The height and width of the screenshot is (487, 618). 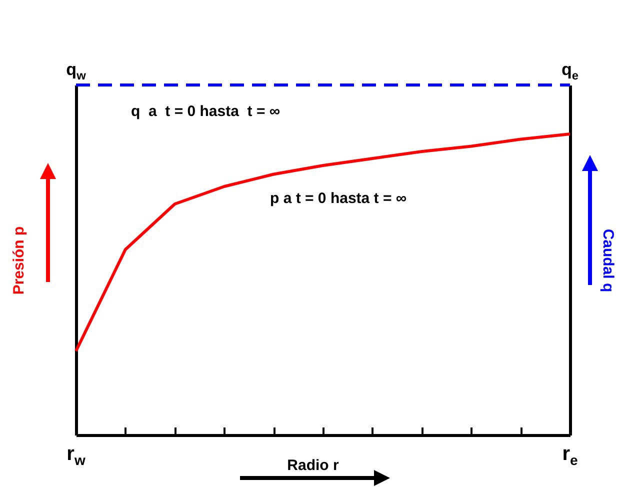 I want to click on annotation: p a t = 0 hasta t = ∞, so click(x=338, y=198).